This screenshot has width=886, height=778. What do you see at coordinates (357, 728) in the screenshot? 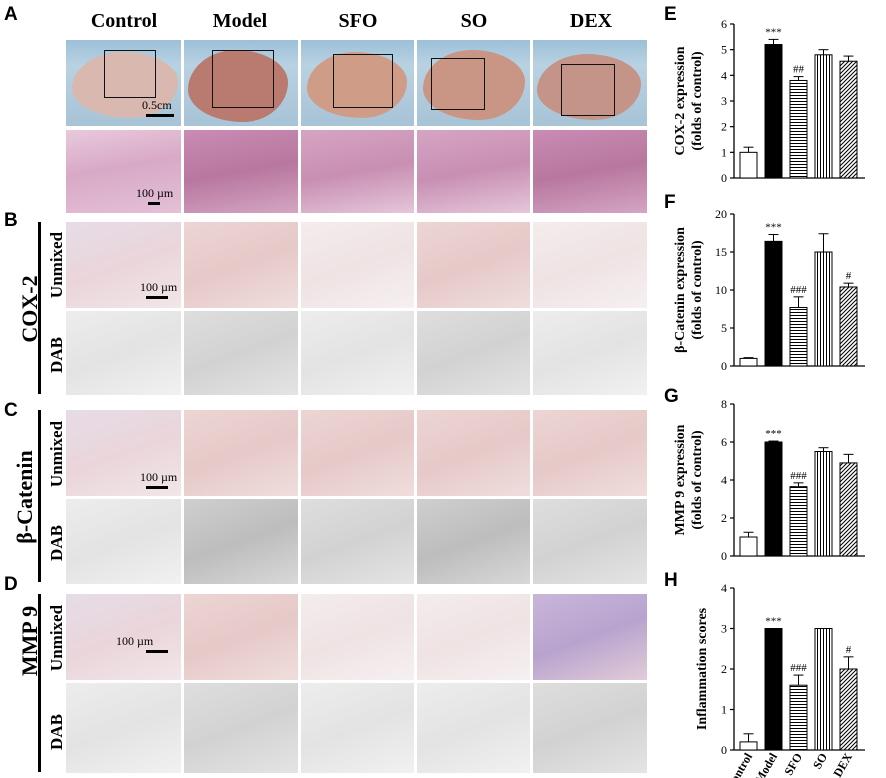
I see `mmp9-dab-sfo` at bounding box center [357, 728].